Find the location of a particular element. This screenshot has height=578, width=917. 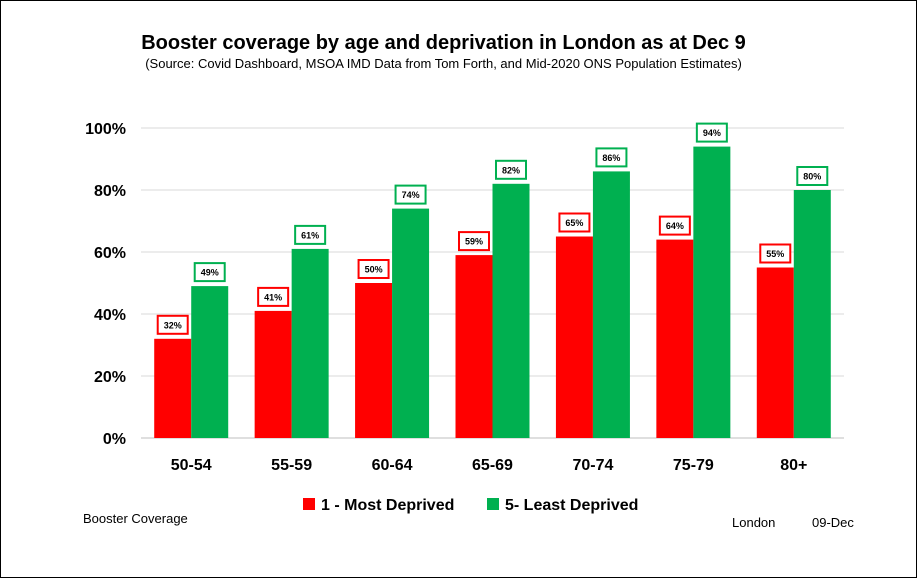

data-label: 55% is located at coordinates (775, 254).